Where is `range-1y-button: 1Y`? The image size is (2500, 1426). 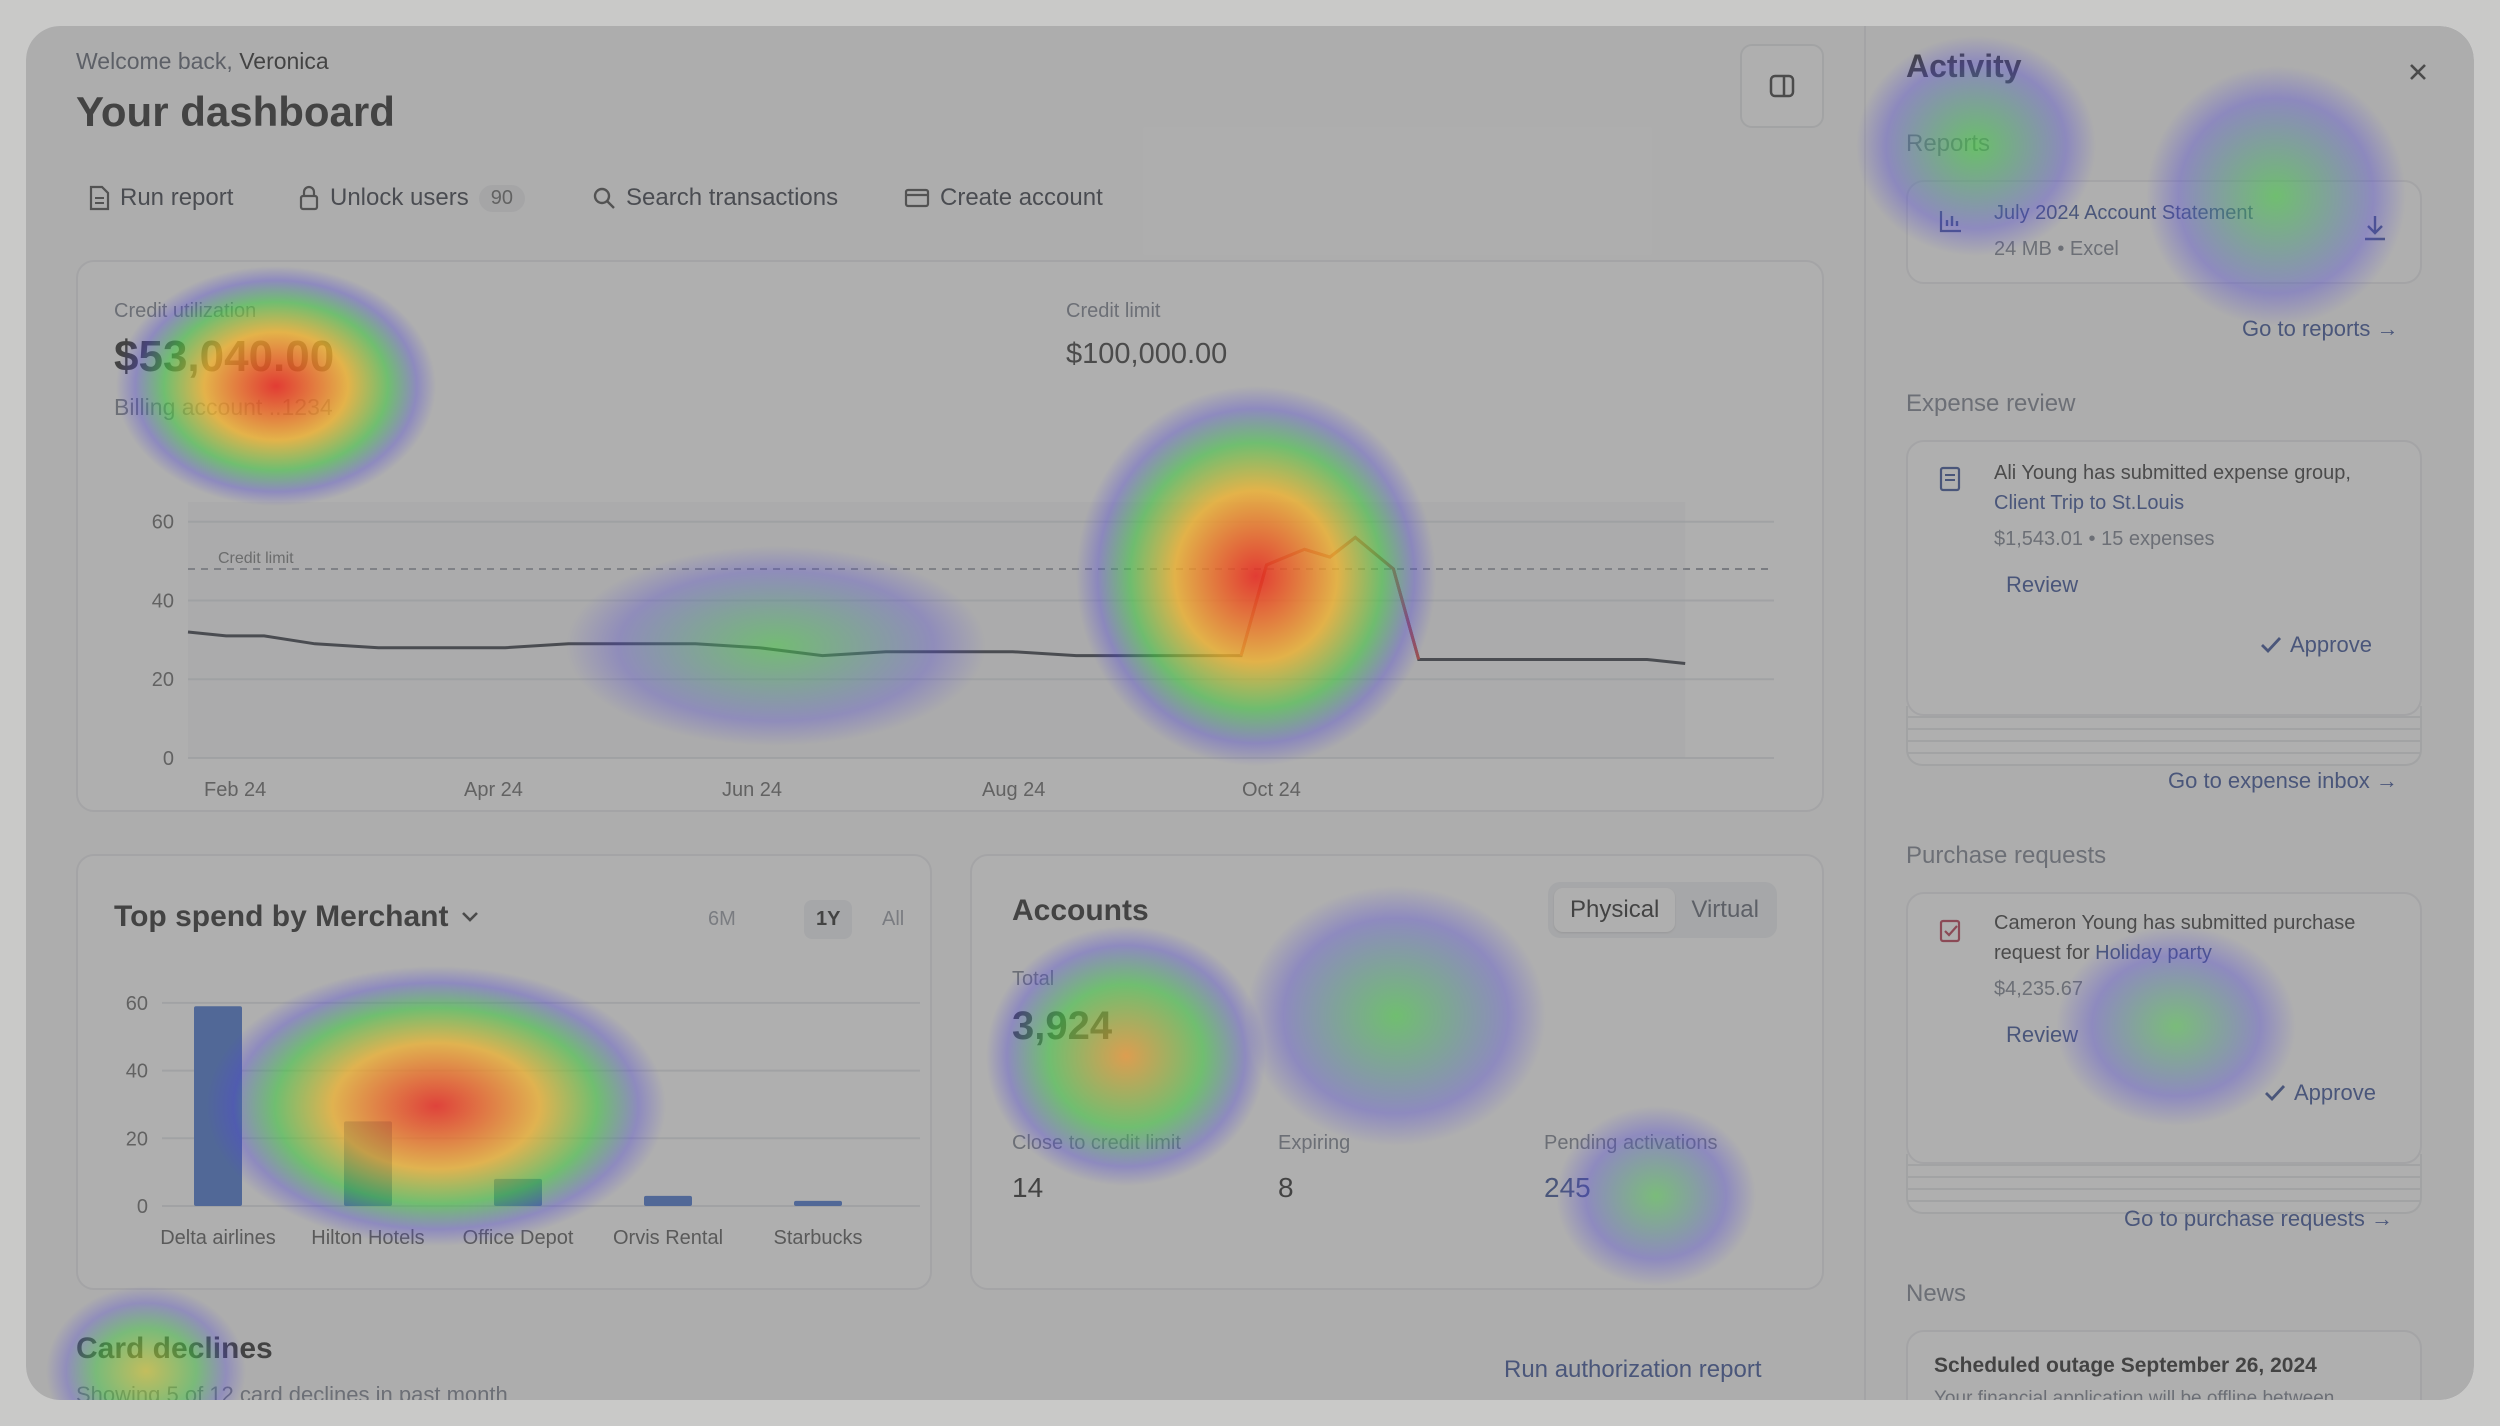 range-1y-button: 1Y is located at coordinates (828, 919).